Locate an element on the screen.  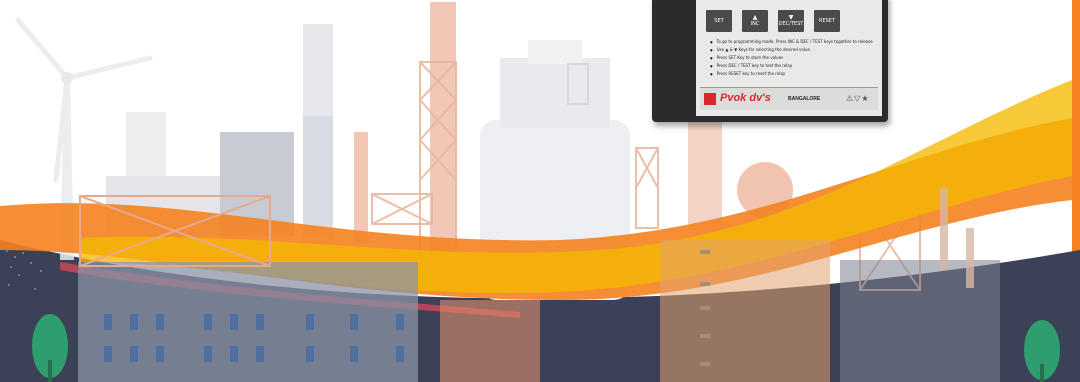
brand-name: Pvok dv's is located at coordinates (745, 98).